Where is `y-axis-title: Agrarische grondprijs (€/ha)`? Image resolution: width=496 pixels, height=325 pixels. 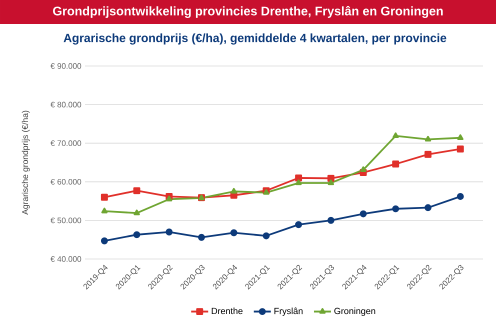
y-axis-title: Agrarische grondprijs (€/ha) is located at coordinates (26, 162).